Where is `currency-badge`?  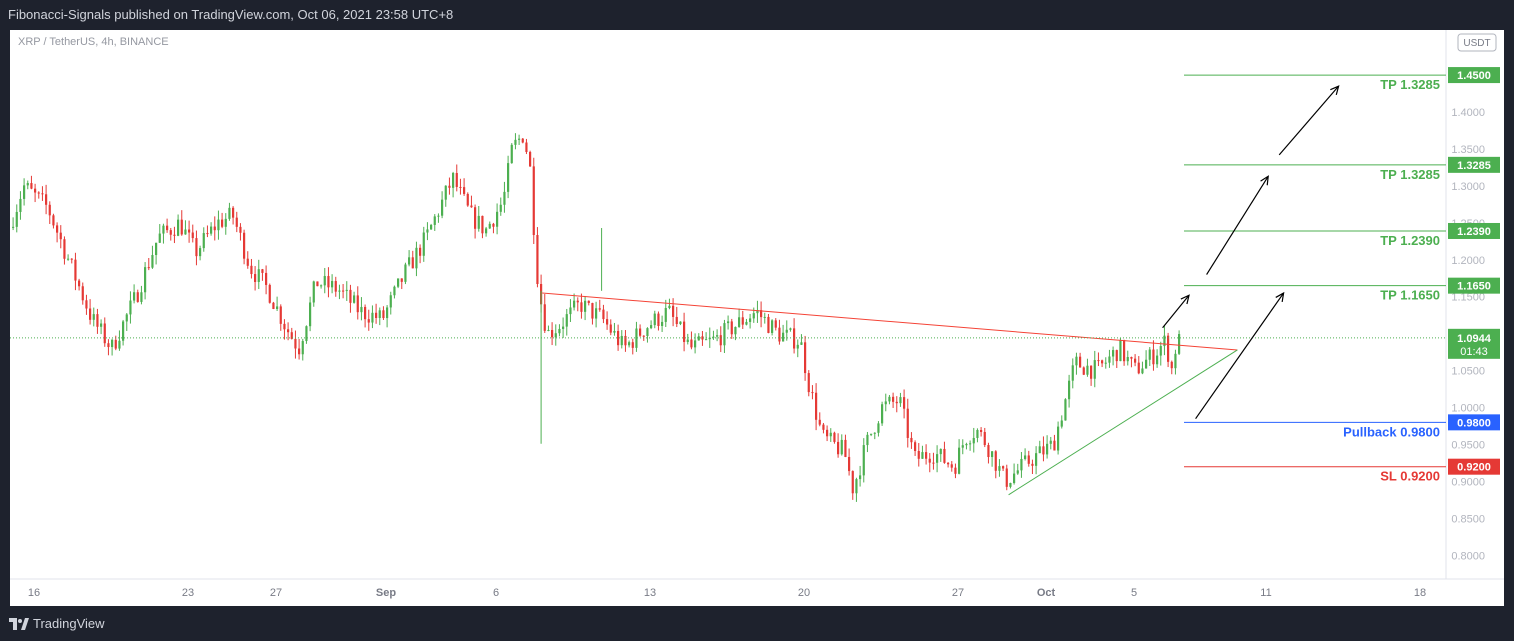
currency-badge is located at coordinates (1477, 42).